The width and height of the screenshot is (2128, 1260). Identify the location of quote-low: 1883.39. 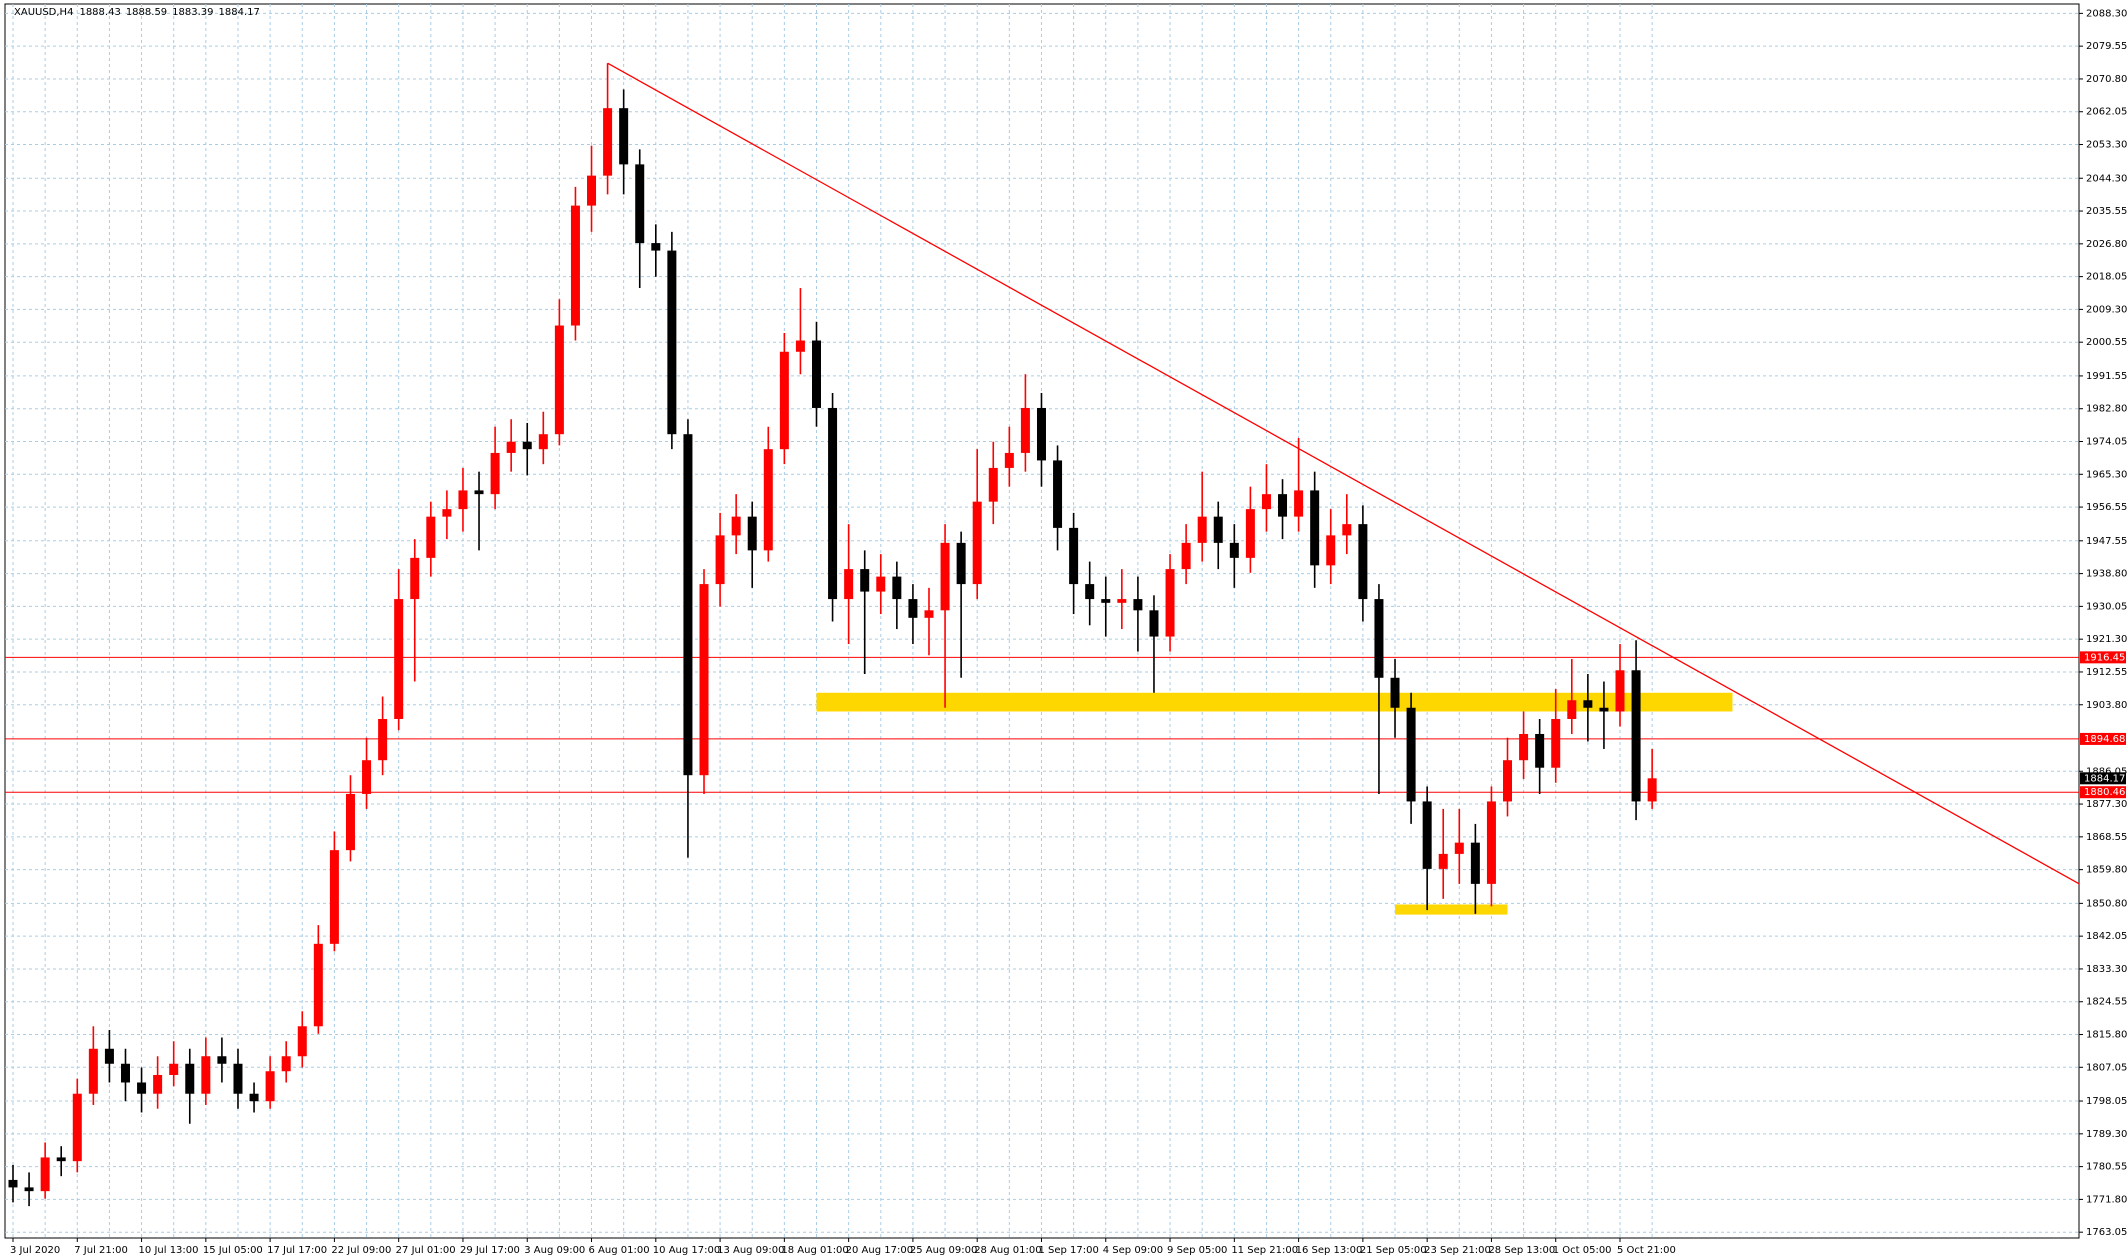
(192, 12).